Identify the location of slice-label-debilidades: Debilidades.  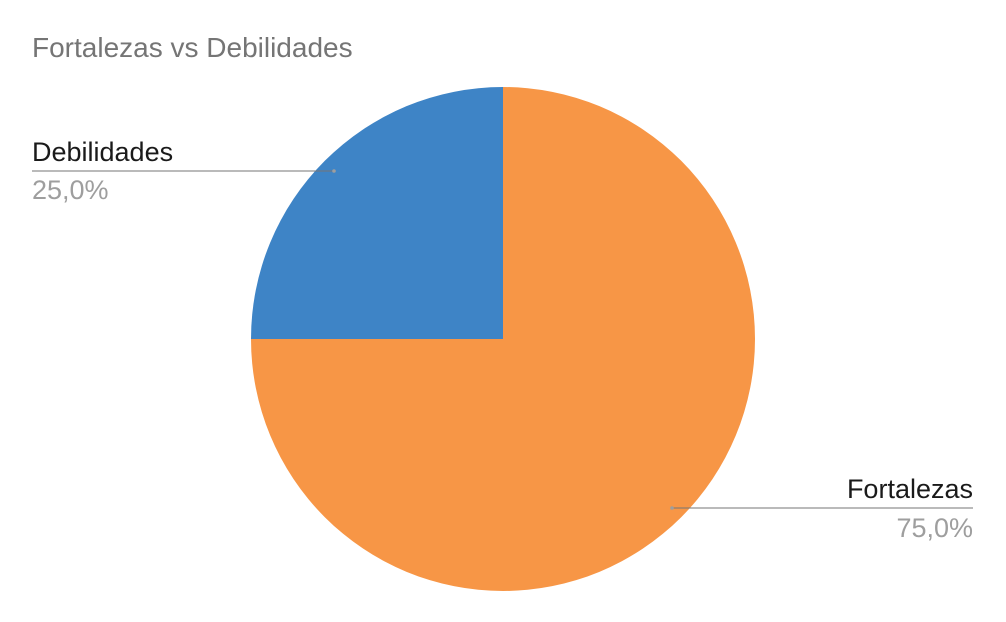
(102, 152).